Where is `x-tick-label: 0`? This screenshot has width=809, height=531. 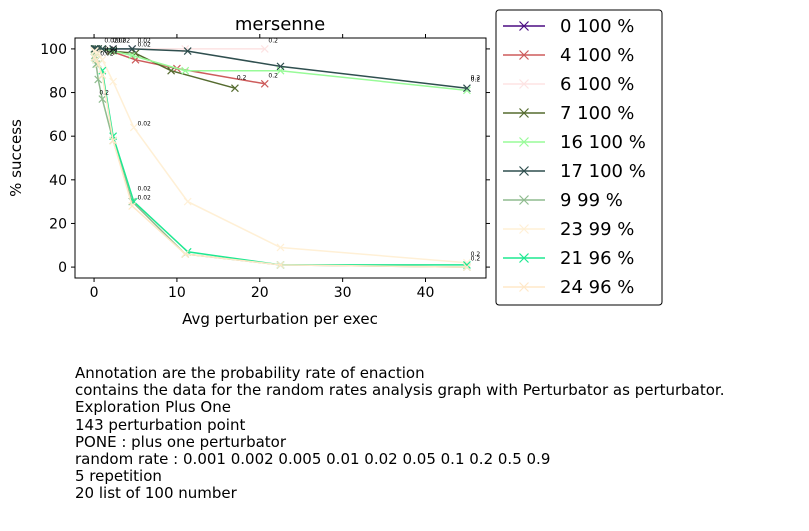 x-tick-label: 0 is located at coordinates (94, 293).